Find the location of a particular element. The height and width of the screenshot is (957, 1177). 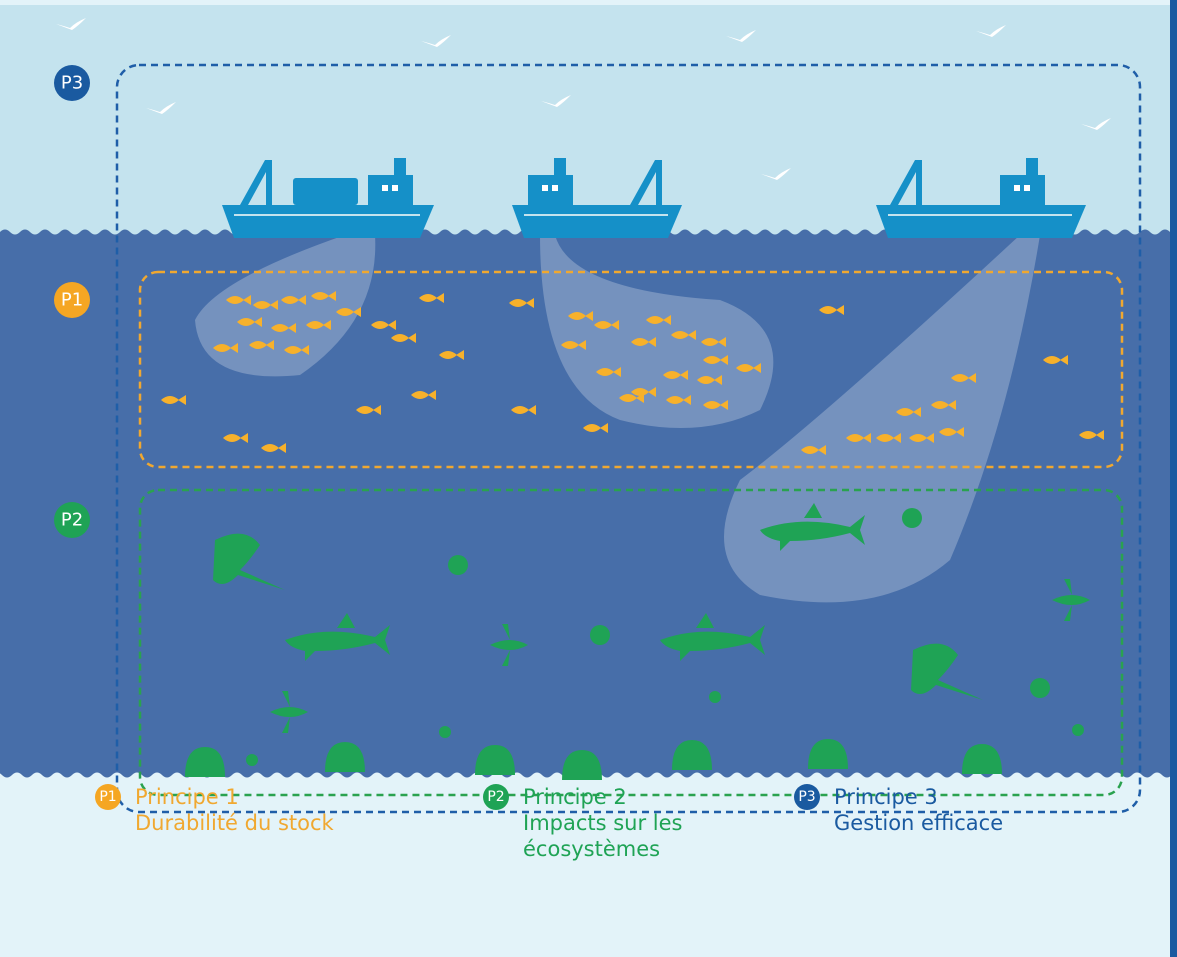

legend-title: Principe 3 is located at coordinates (886, 797).